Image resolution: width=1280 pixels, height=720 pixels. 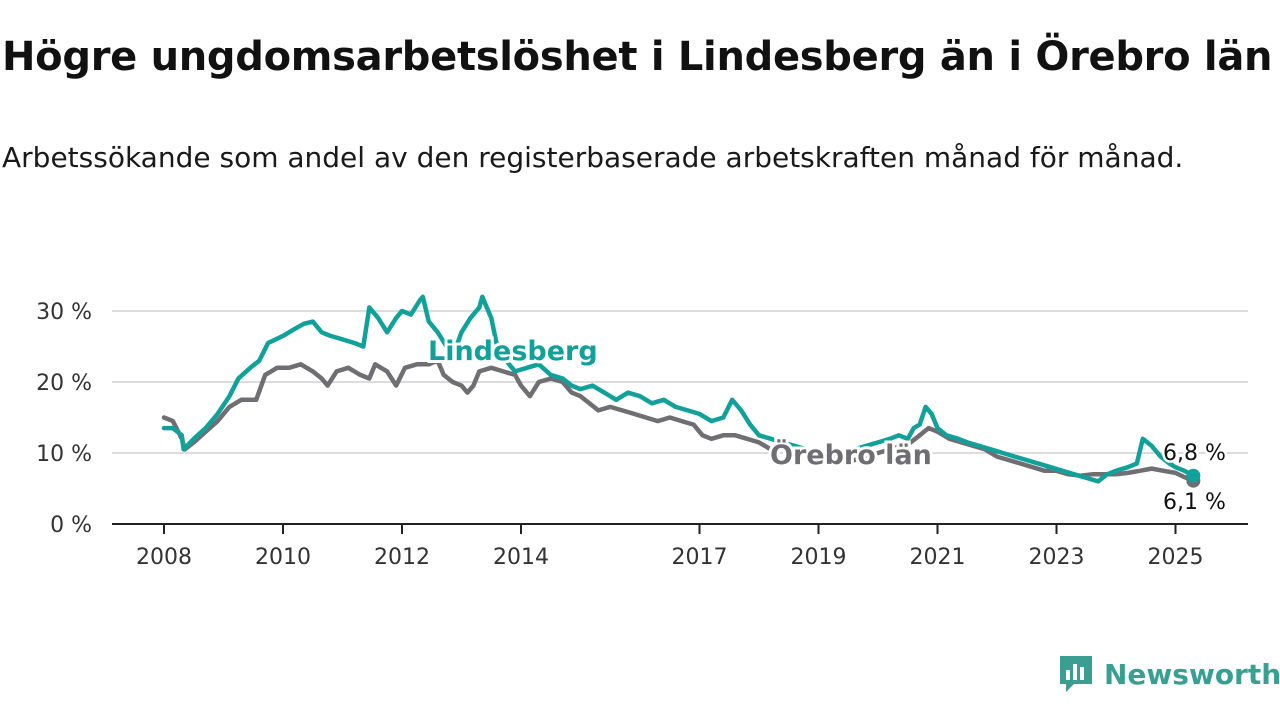 I want to click on y-tick-label: 30 %, so click(x=64, y=312).